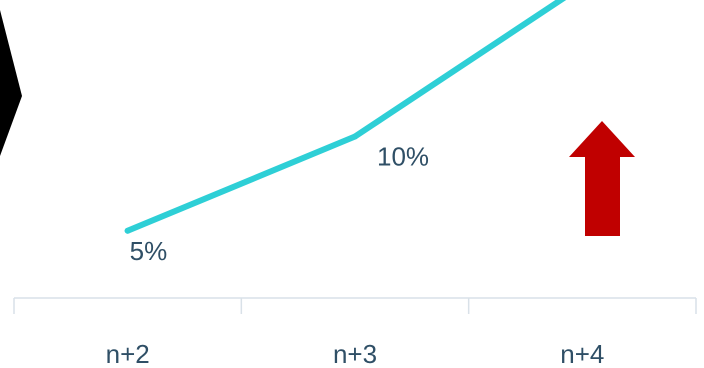 This screenshot has height=368, width=704. Describe the element at coordinates (355, 136) in the screenshot. I see `data-point-n+3` at that location.